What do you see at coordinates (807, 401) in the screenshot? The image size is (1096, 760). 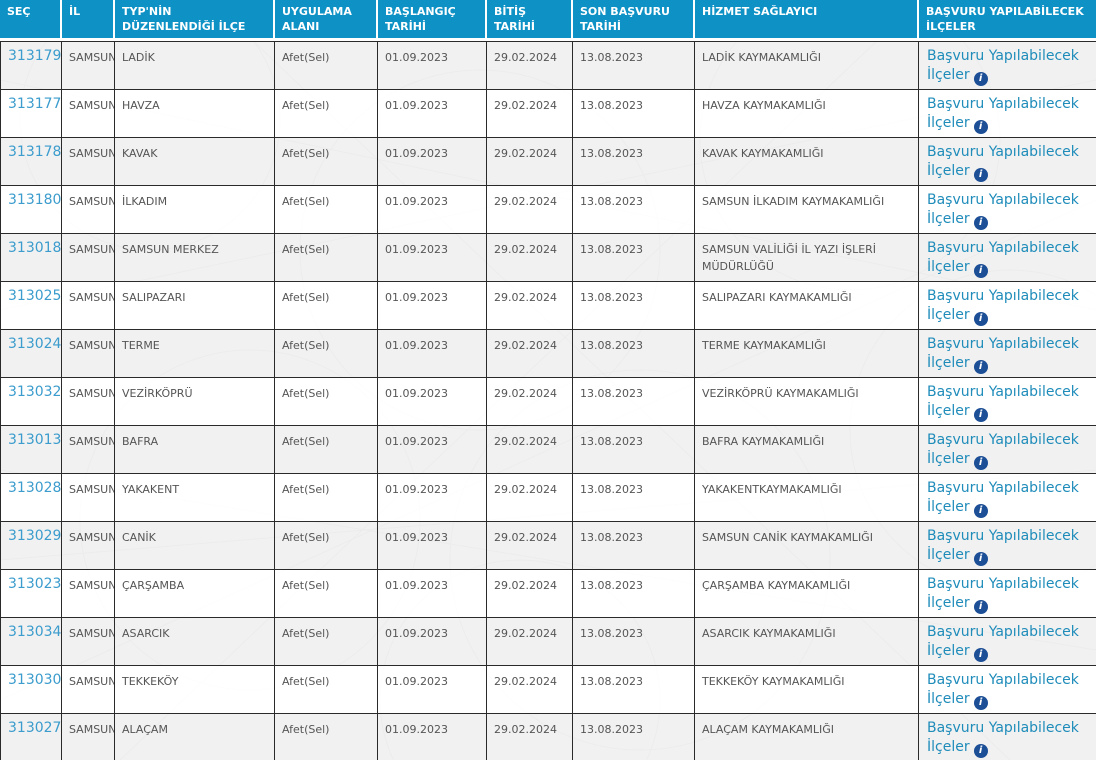 I see `service-provider-cell: VEZİRKÖPRÜ KAYMAKAMLIĞI` at bounding box center [807, 401].